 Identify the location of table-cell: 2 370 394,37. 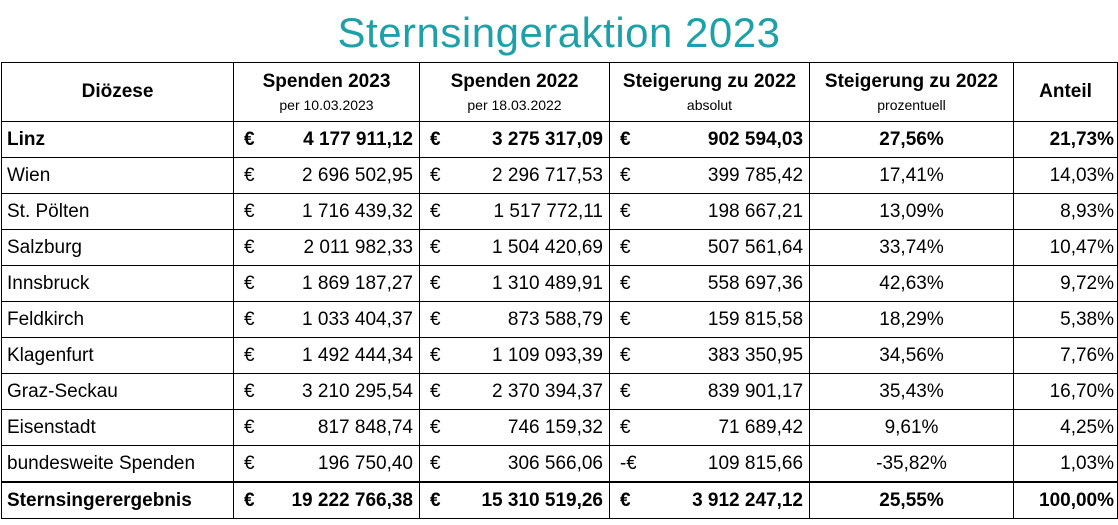
(527, 391).